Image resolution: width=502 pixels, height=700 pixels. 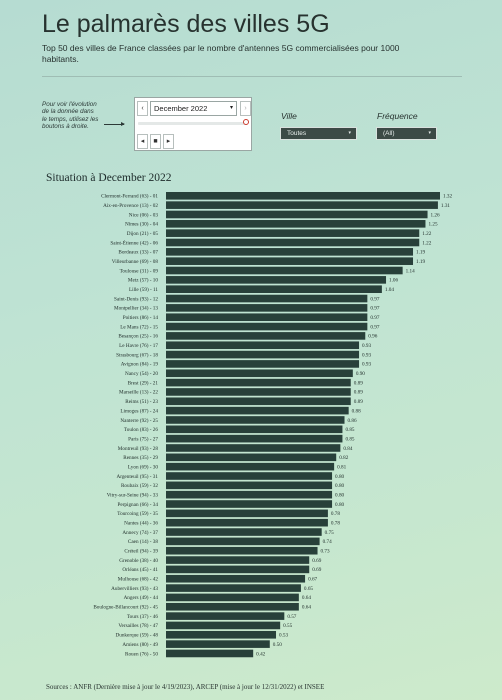 I want to click on value-label: 1.06, so click(x=393, y=281).